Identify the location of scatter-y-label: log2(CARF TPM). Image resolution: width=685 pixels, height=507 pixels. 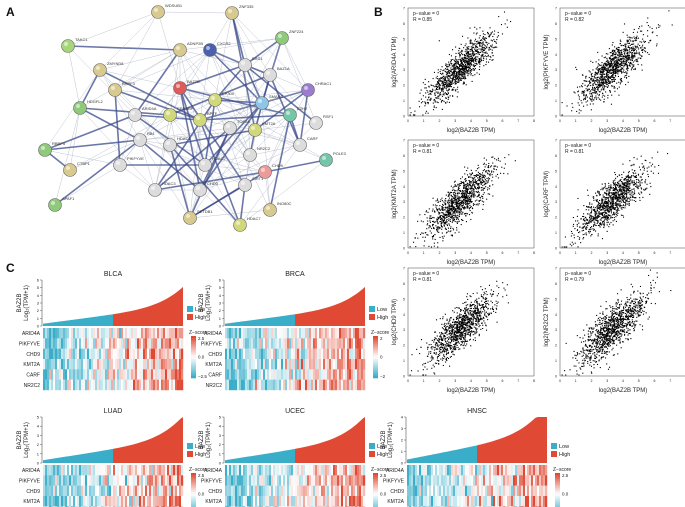
(547, 194).